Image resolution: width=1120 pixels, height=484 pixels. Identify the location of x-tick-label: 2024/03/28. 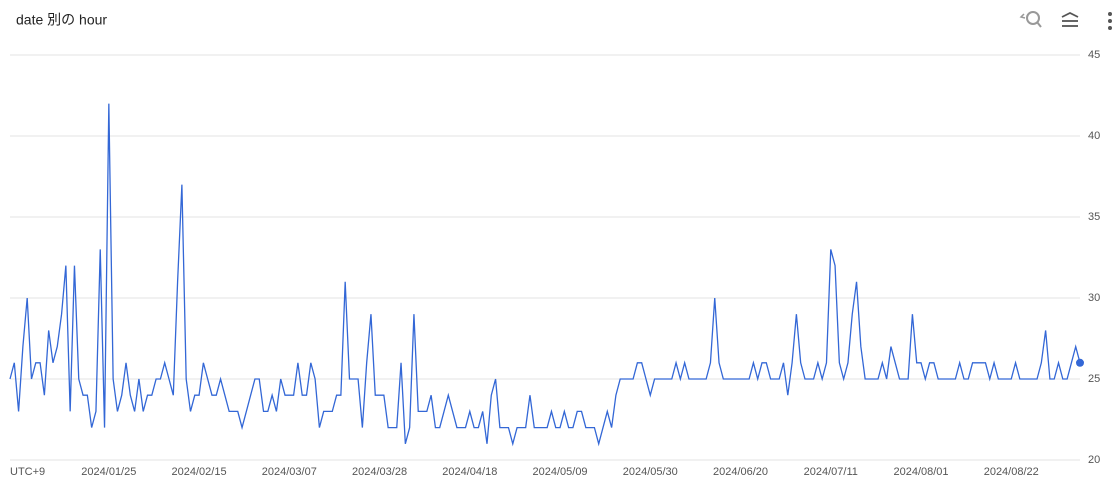
(379, 472).